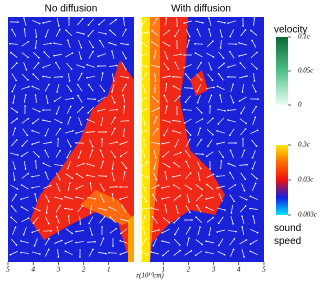  What do you see at coordinates (288, 235) in the screenshot?
I see `colorbar-title: sound speed` at bounding box center [288, 235].